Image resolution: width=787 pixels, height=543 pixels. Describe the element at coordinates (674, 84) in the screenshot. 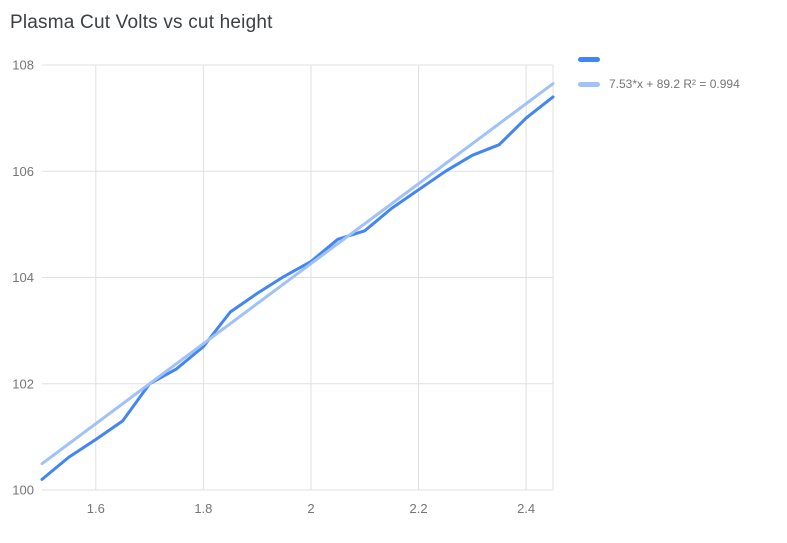

I see `trendline-label: 7.53*x + 89.2 R² = 0.994` at that location.